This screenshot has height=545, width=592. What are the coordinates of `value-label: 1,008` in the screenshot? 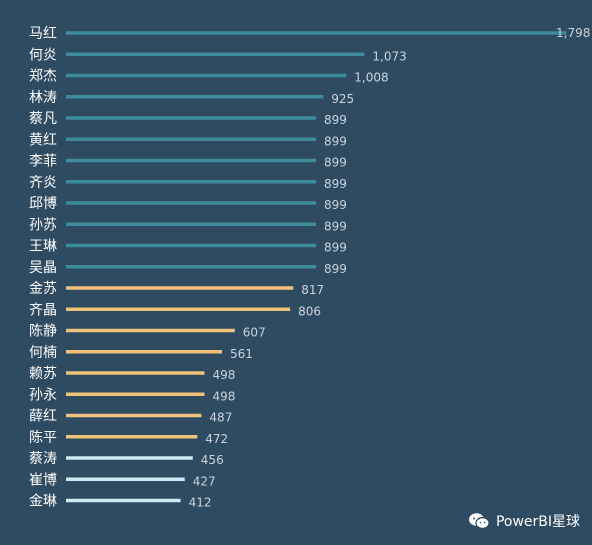 It's located at (371, 78).